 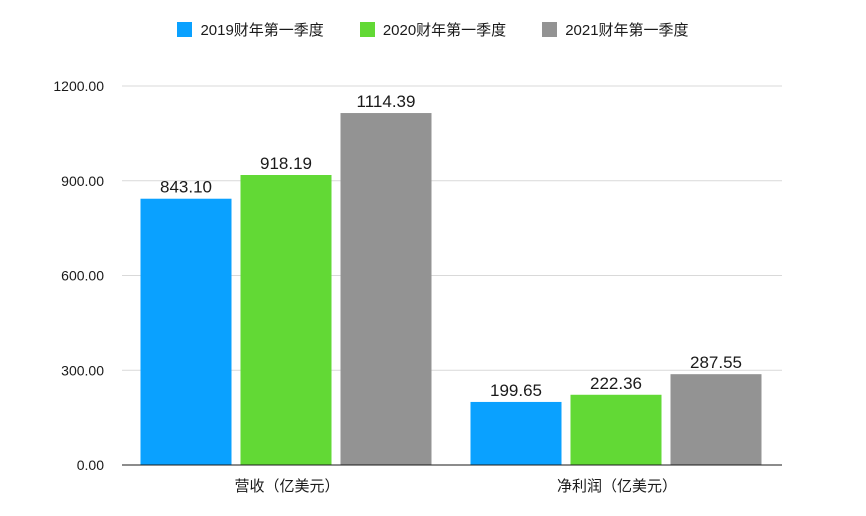 I want to click on bar-value-label: 843.10, so click(x=186, y=187).